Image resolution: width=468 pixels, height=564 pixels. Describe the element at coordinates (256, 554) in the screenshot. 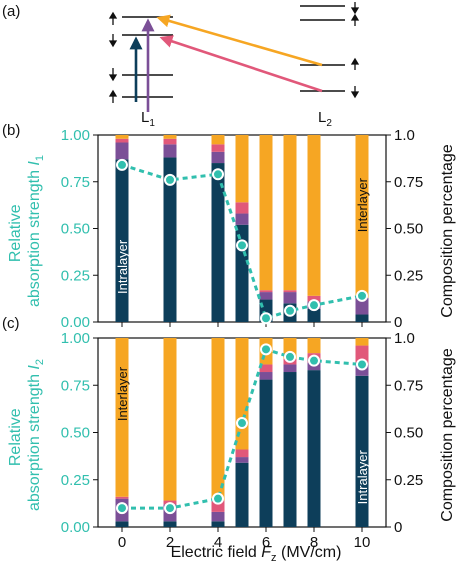

I see `x-axis-label: Electric field Fz (MV/cm)` at that location.